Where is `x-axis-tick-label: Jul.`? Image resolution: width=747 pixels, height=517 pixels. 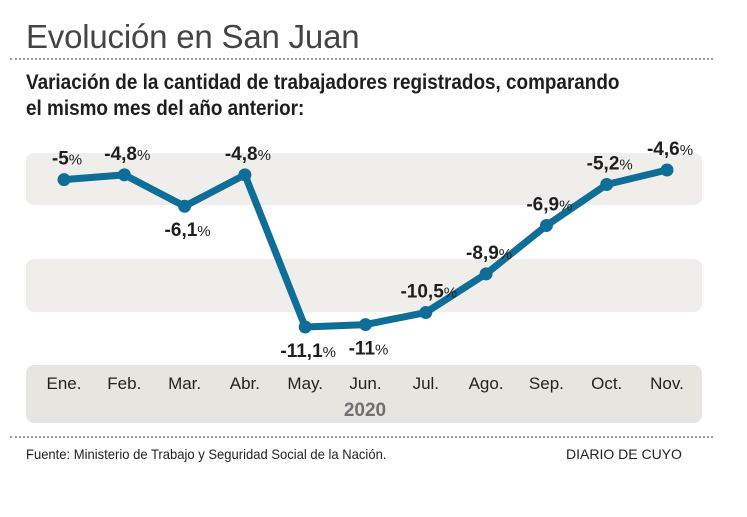 x-axis-tick-label: Jul. is located at coordinates (426, 383).